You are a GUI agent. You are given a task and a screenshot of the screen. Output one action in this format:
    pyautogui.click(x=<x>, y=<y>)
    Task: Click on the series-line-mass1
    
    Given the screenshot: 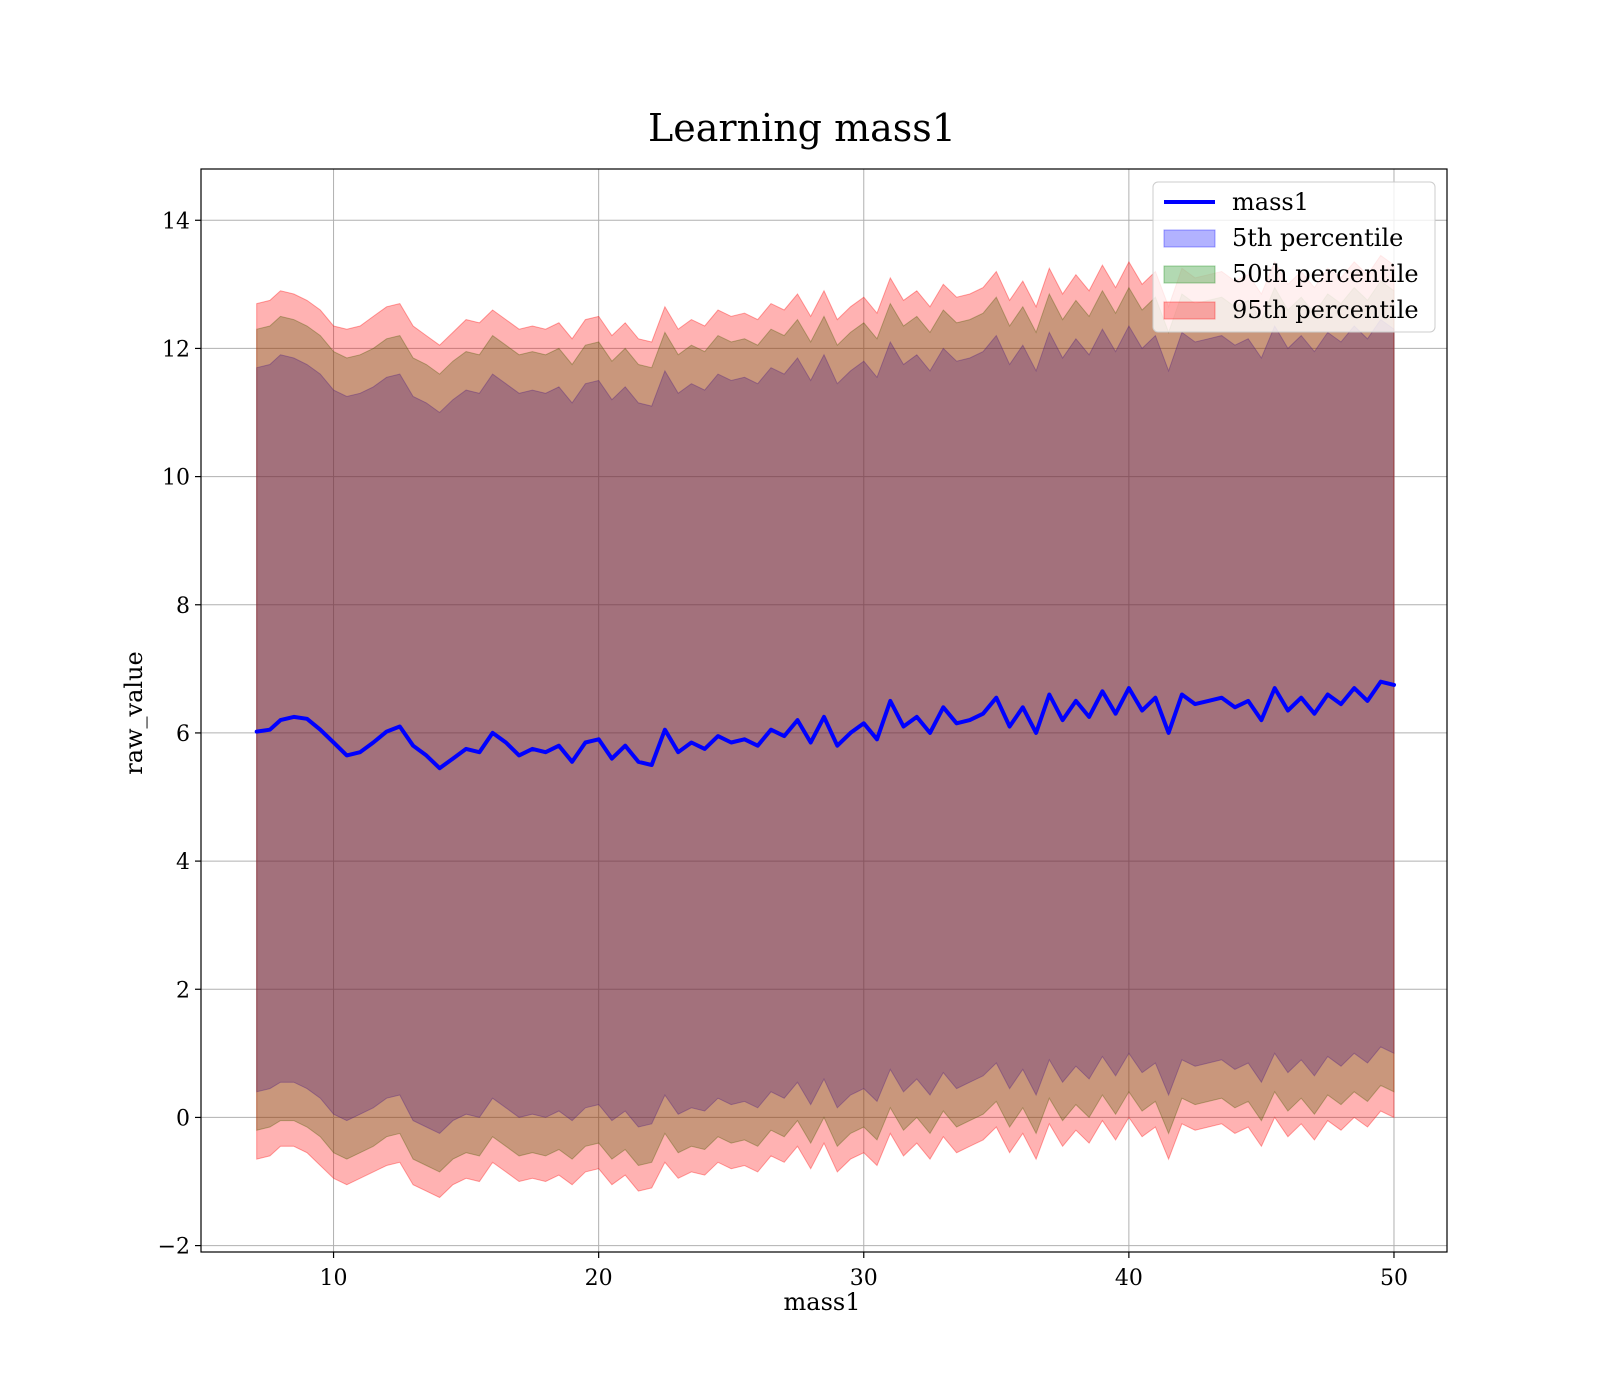 What is the action you would take?
    pyautogui.click(x=825, y=725)
    